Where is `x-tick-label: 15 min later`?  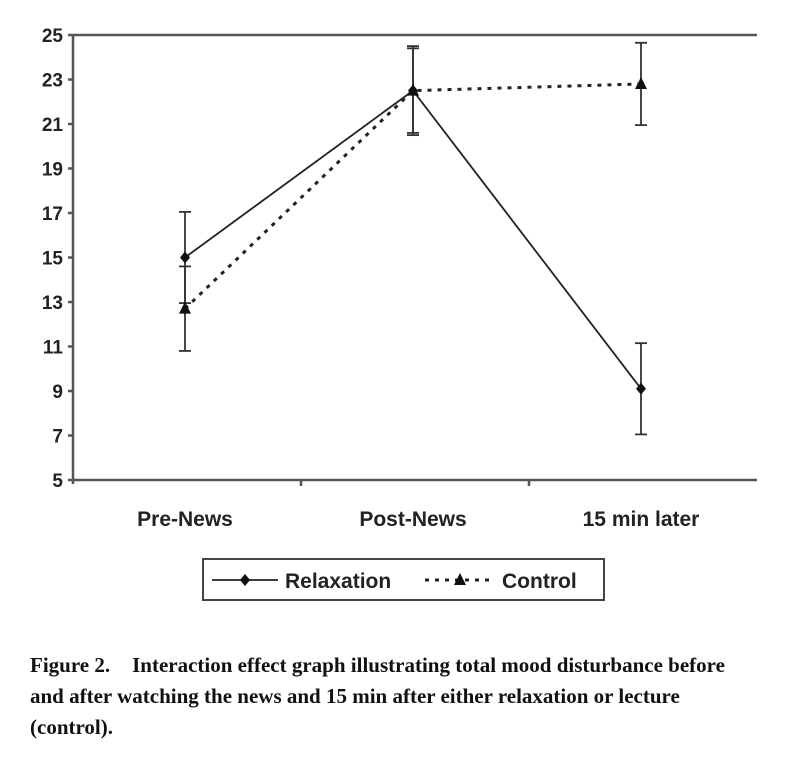
x-tick-label: 15 min later is located at coordinates (641, 519).